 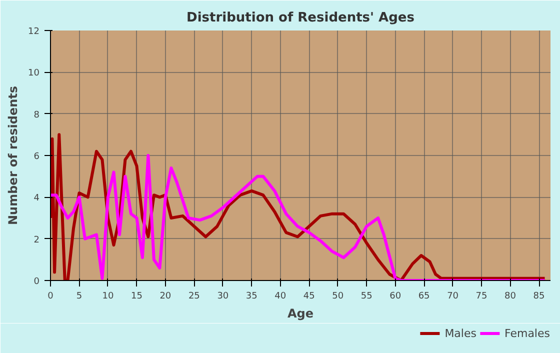 What do you see at coordinates (79, 297) in the screenshot?
I see `x-tick-label: 5` at bounding box center [79, 297].